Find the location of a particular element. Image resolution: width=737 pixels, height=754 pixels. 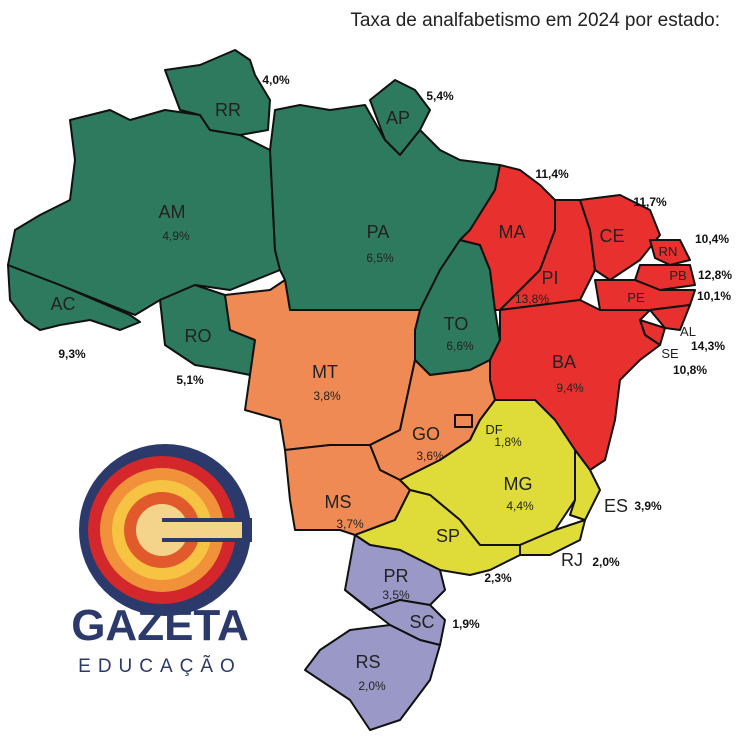

state-rs is located at coordinates (372, 677).